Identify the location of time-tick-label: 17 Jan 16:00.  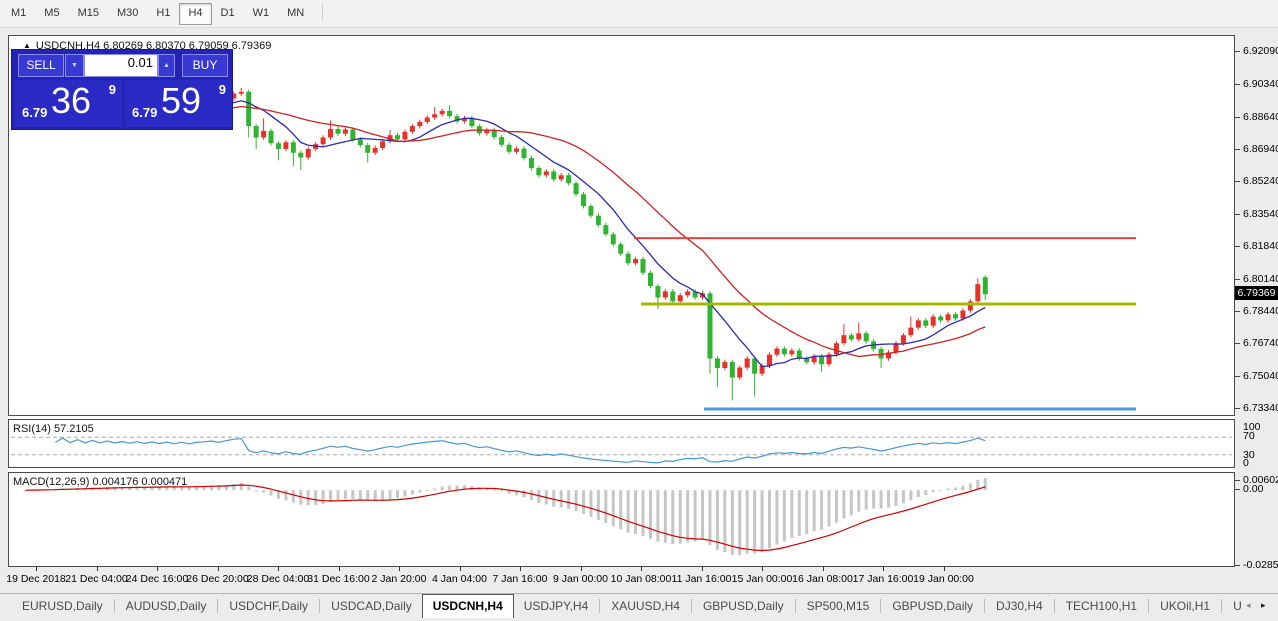
(883, 579).